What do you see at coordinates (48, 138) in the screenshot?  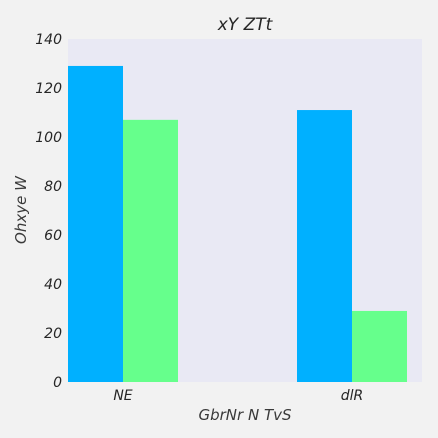 I see `y-tick-label: 100` at bounding box center [48, 138].